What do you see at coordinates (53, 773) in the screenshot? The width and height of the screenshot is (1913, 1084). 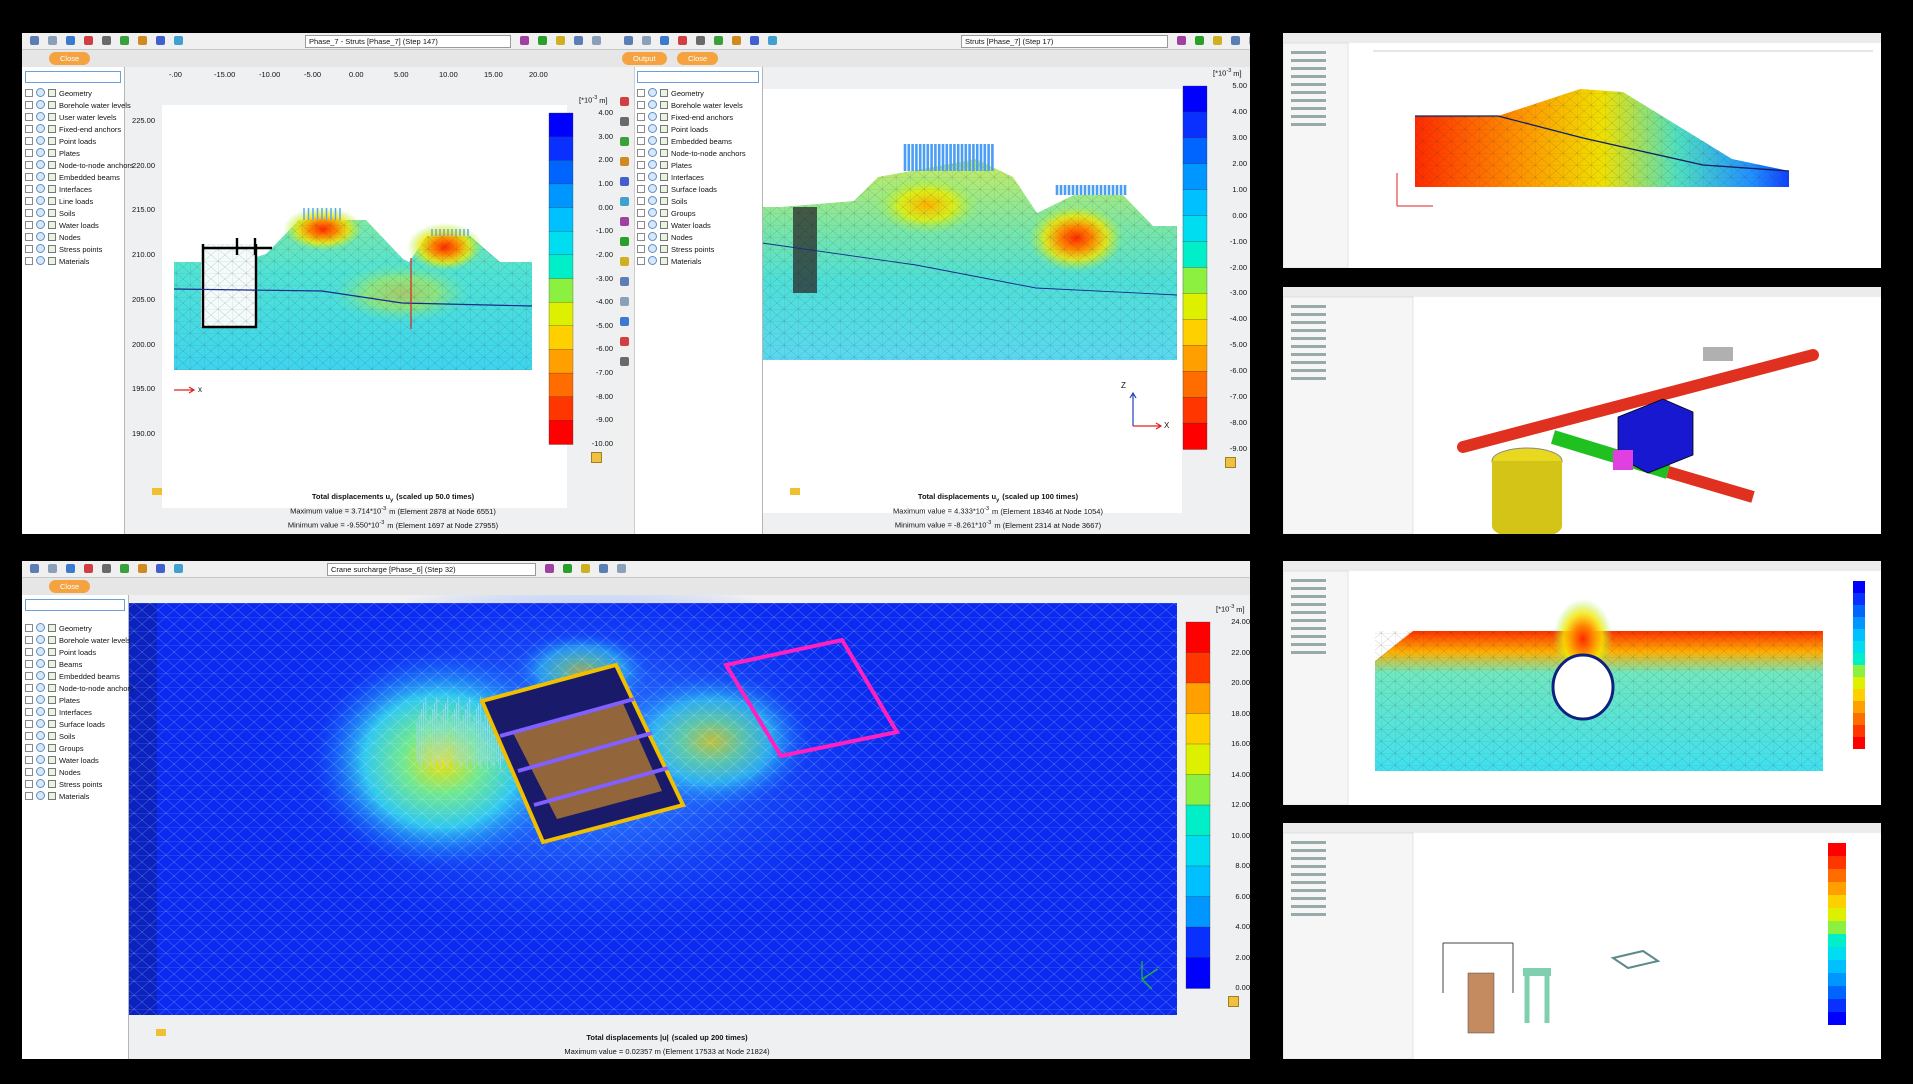 I see `tree-item: Nodes` at bounding box center [53, 773].